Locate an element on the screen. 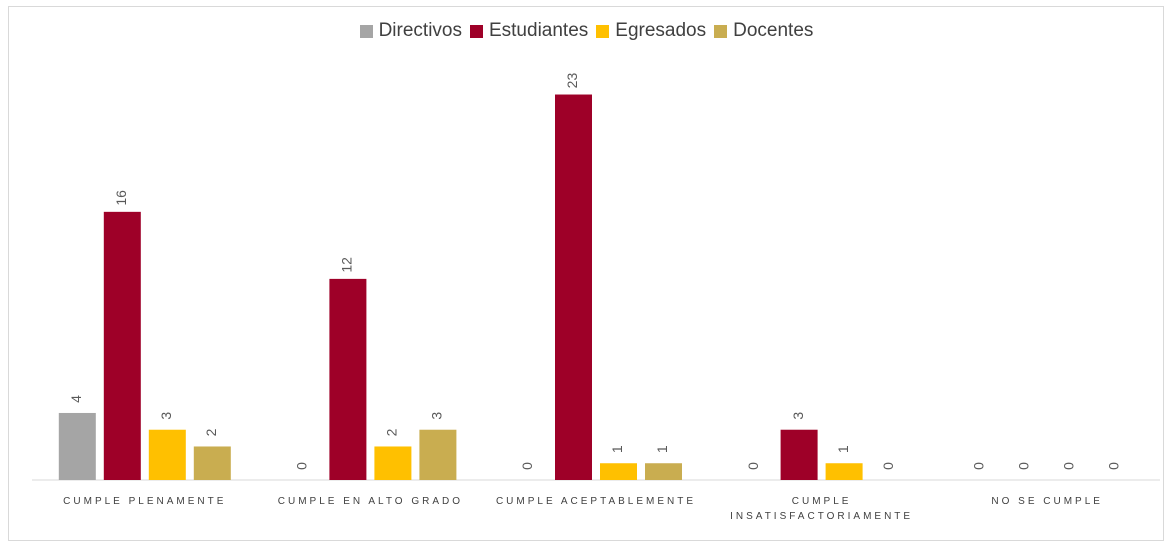 Image resolution: width=1173 pixels, height=548 pixels. legend-entry: Directivos is located at coordinates (410, 31).